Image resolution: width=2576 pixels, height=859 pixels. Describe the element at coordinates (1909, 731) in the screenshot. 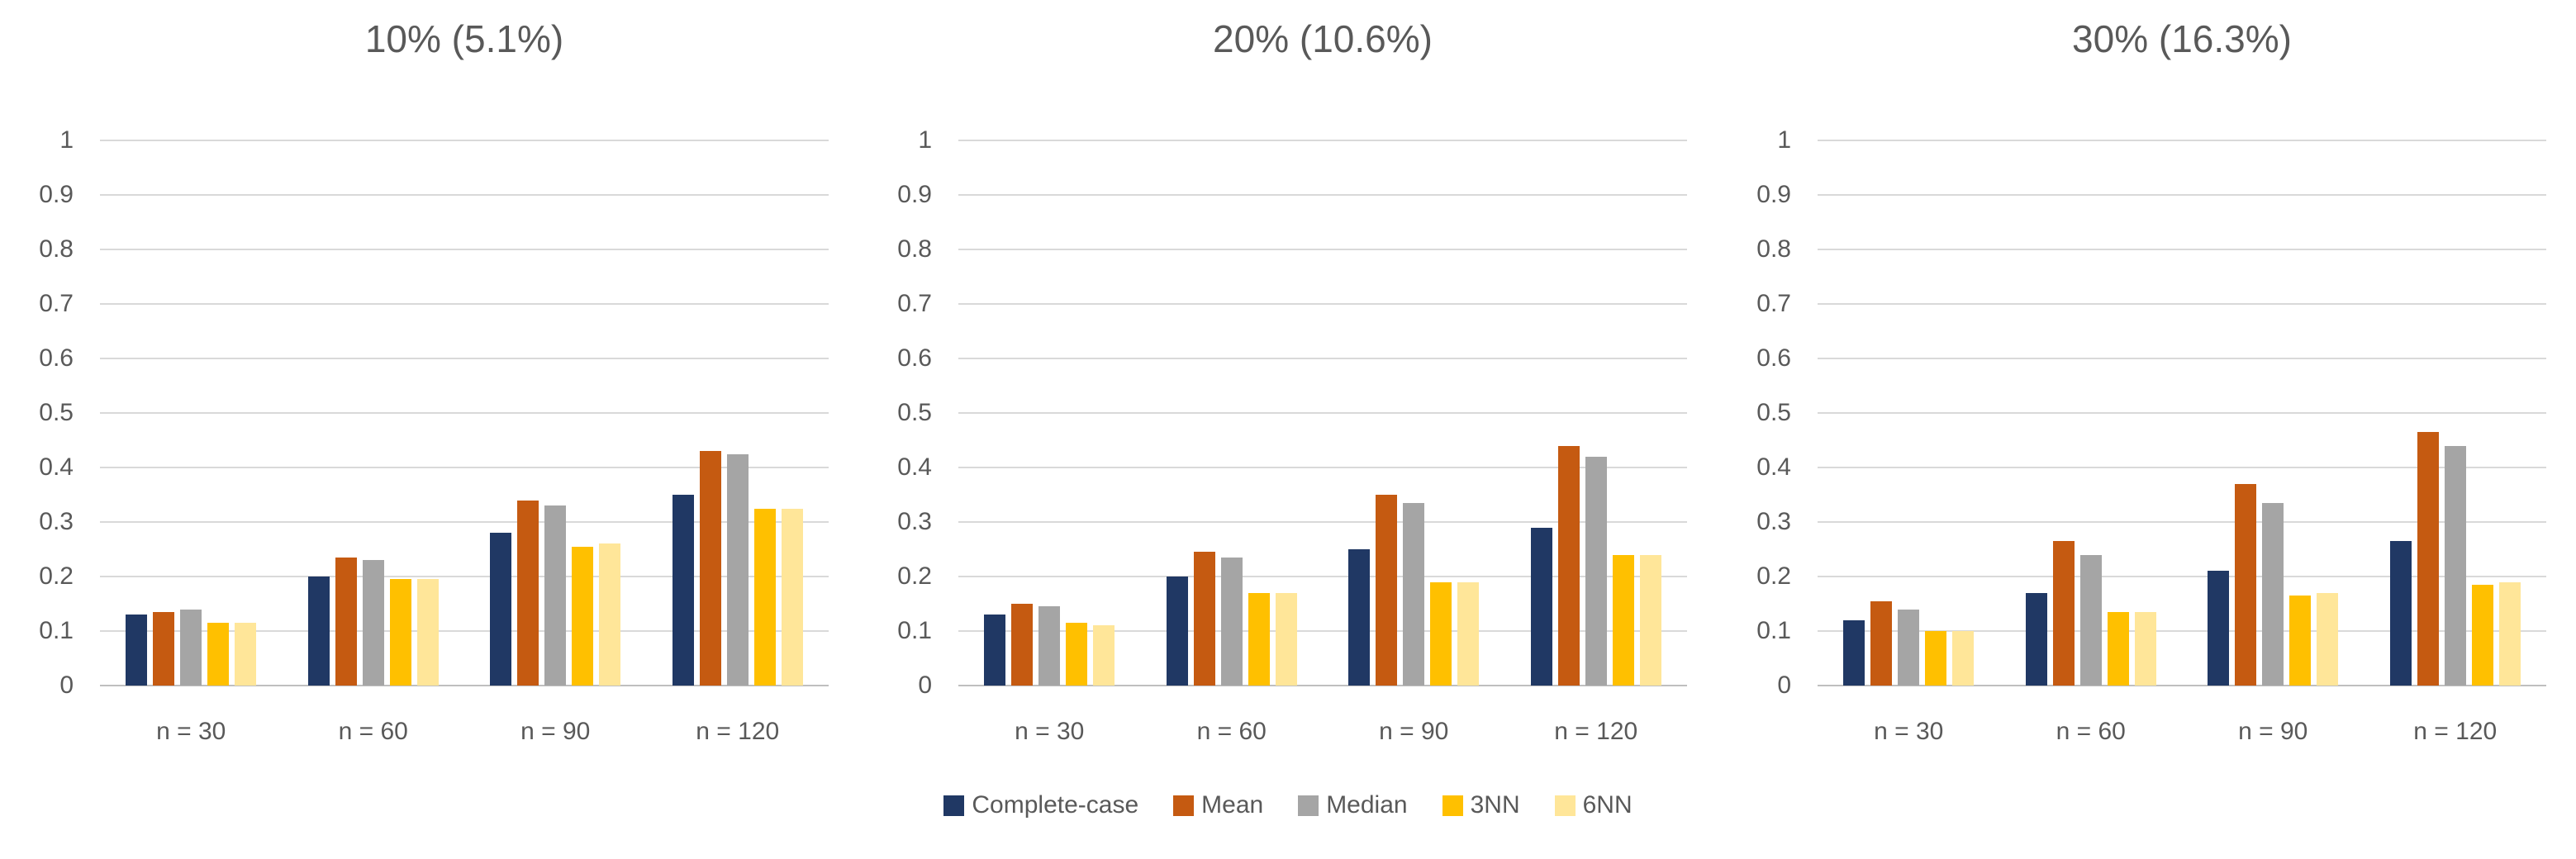

I see `x-tick-label: n = 30` at that location.